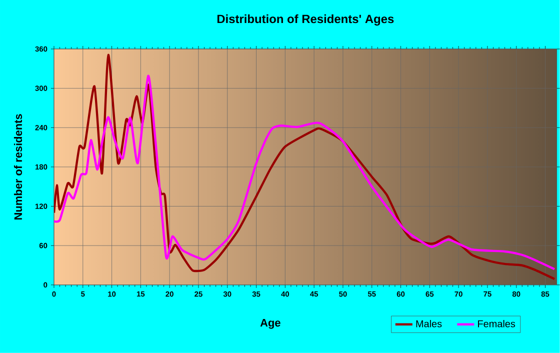 This screenshot has width=560, height=353. Describe the element at coordinates (429, 324) in the screenshot. I see `legend-label: Males` at that location.